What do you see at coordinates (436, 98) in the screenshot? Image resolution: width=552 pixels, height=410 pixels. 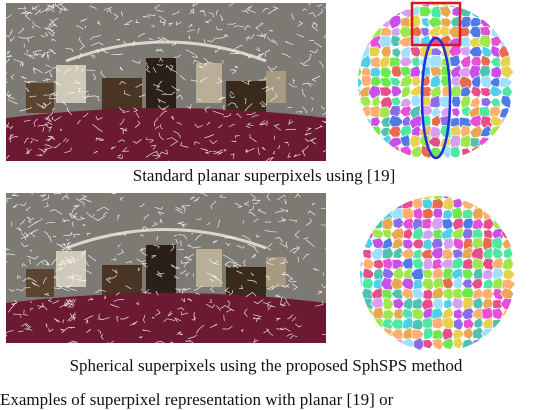 I see `highlight-ellipse` at bounding box center [436, 98].